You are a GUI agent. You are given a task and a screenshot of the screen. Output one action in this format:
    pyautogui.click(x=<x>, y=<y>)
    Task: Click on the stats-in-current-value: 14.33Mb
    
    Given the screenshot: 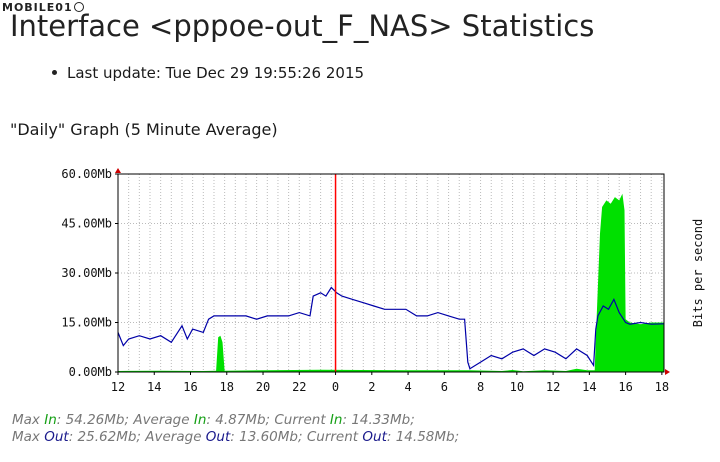 What is the action you would take?
    pyautogui.click(x=381, y=420)
    